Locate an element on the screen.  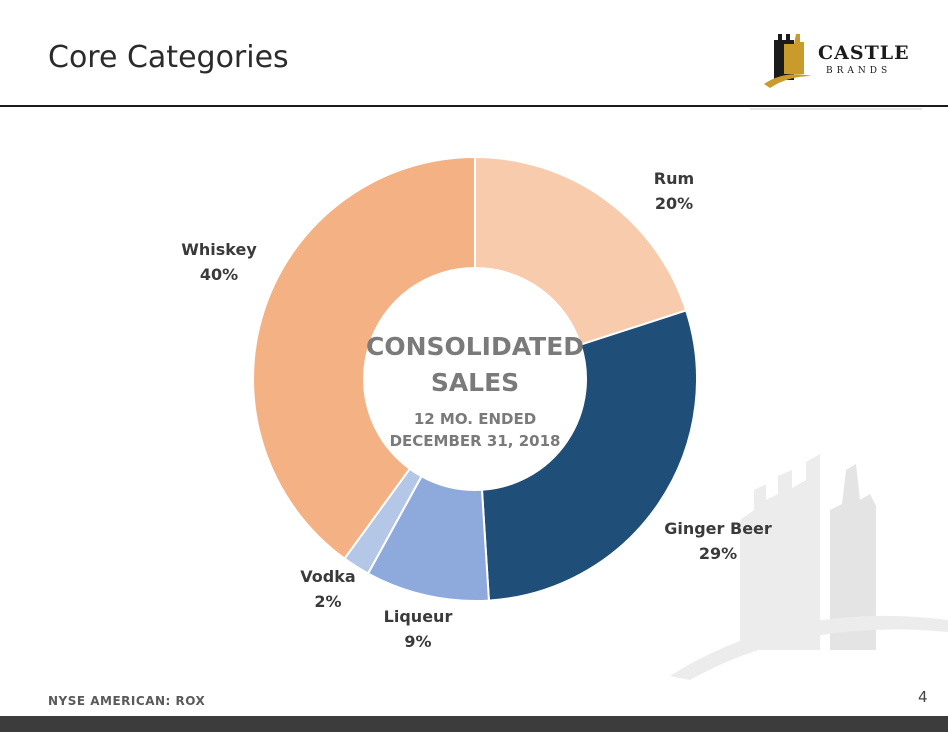
percent-rum: 20% is located at coordinates (674, 203).